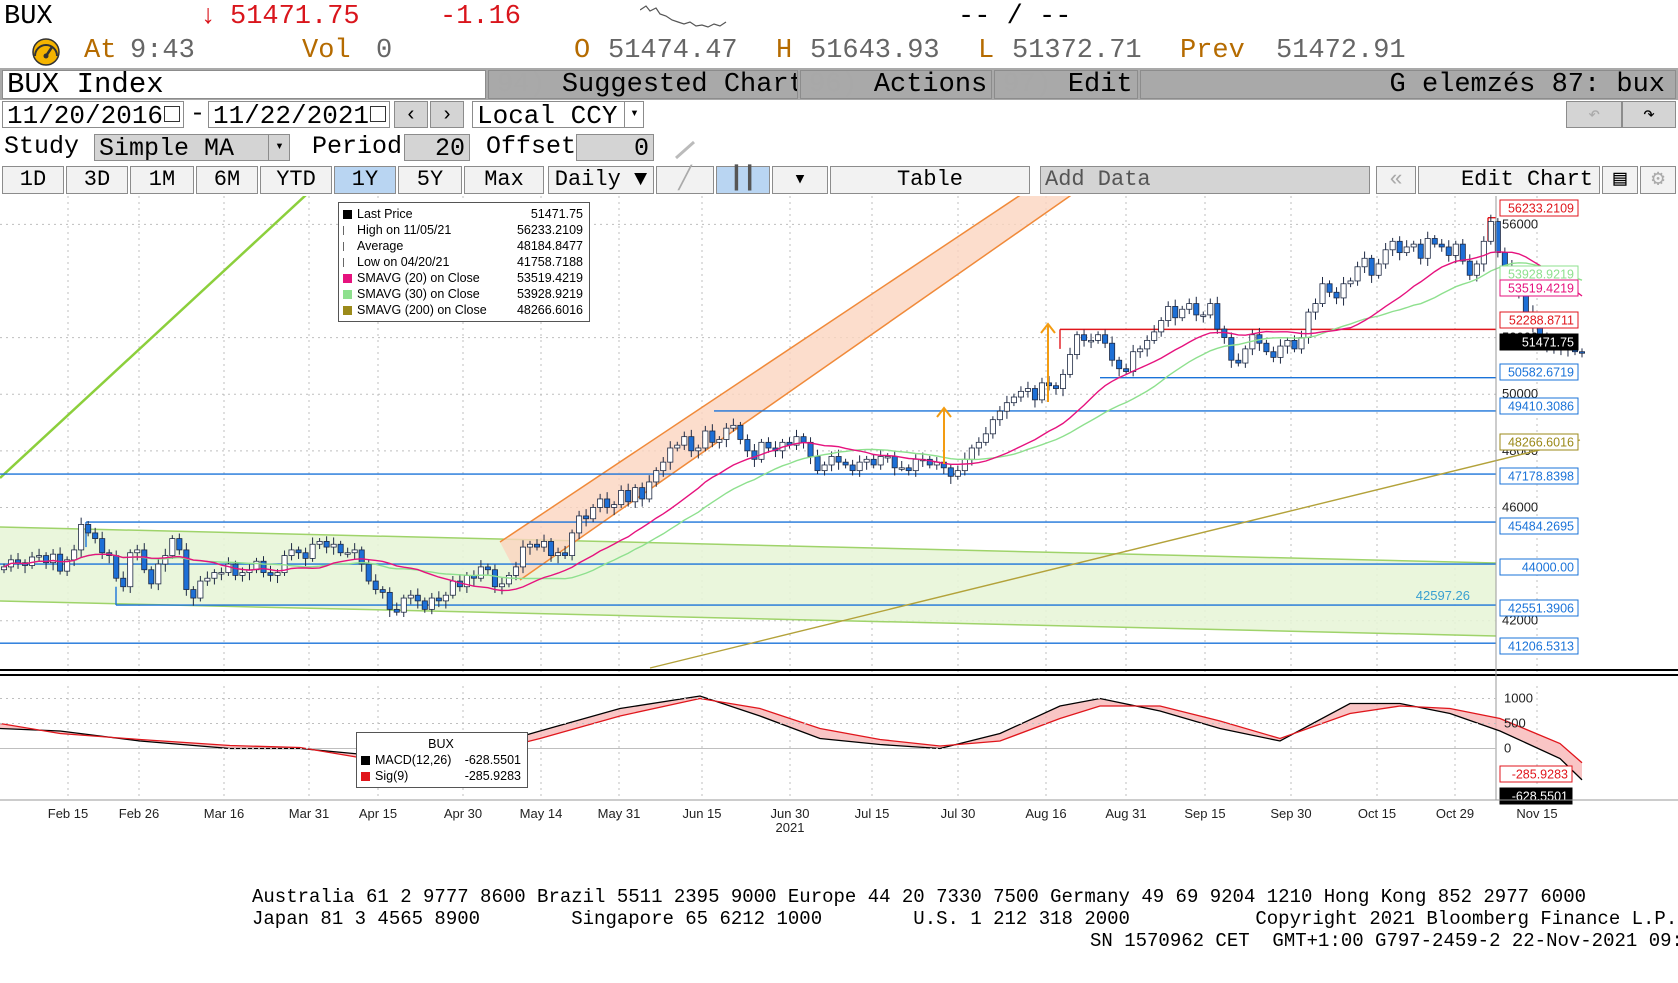  I want to click on study-select: Simple MA, so click(192, 147).